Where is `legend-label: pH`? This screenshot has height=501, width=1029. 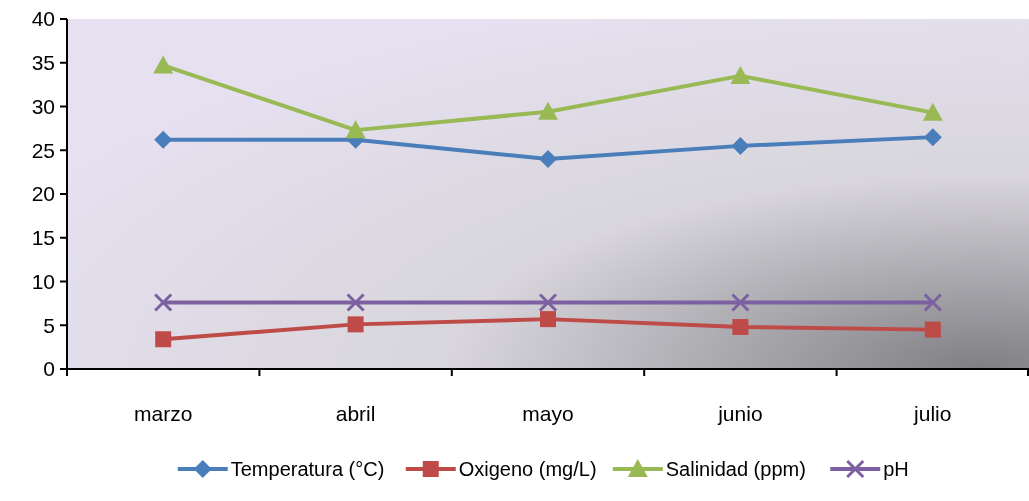 legend-label: pH is located at coordinates (896, 469).